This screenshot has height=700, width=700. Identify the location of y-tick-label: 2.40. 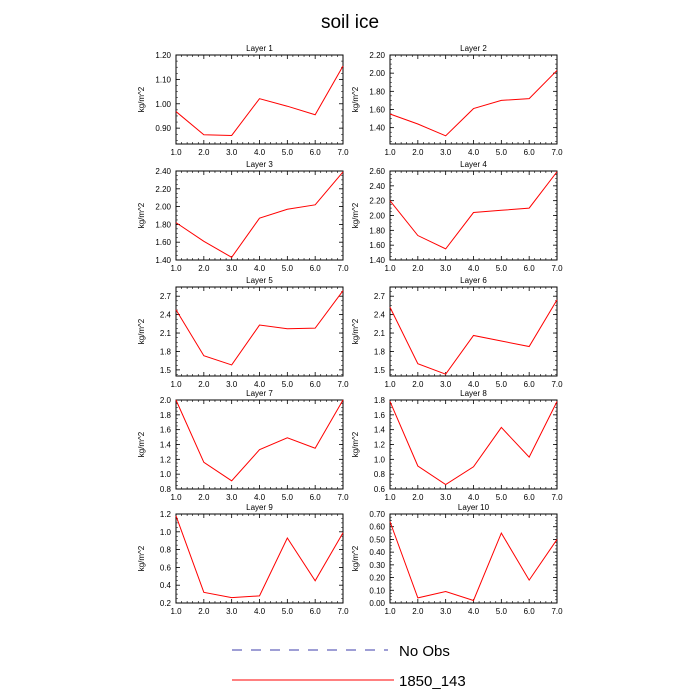
(377, 186).